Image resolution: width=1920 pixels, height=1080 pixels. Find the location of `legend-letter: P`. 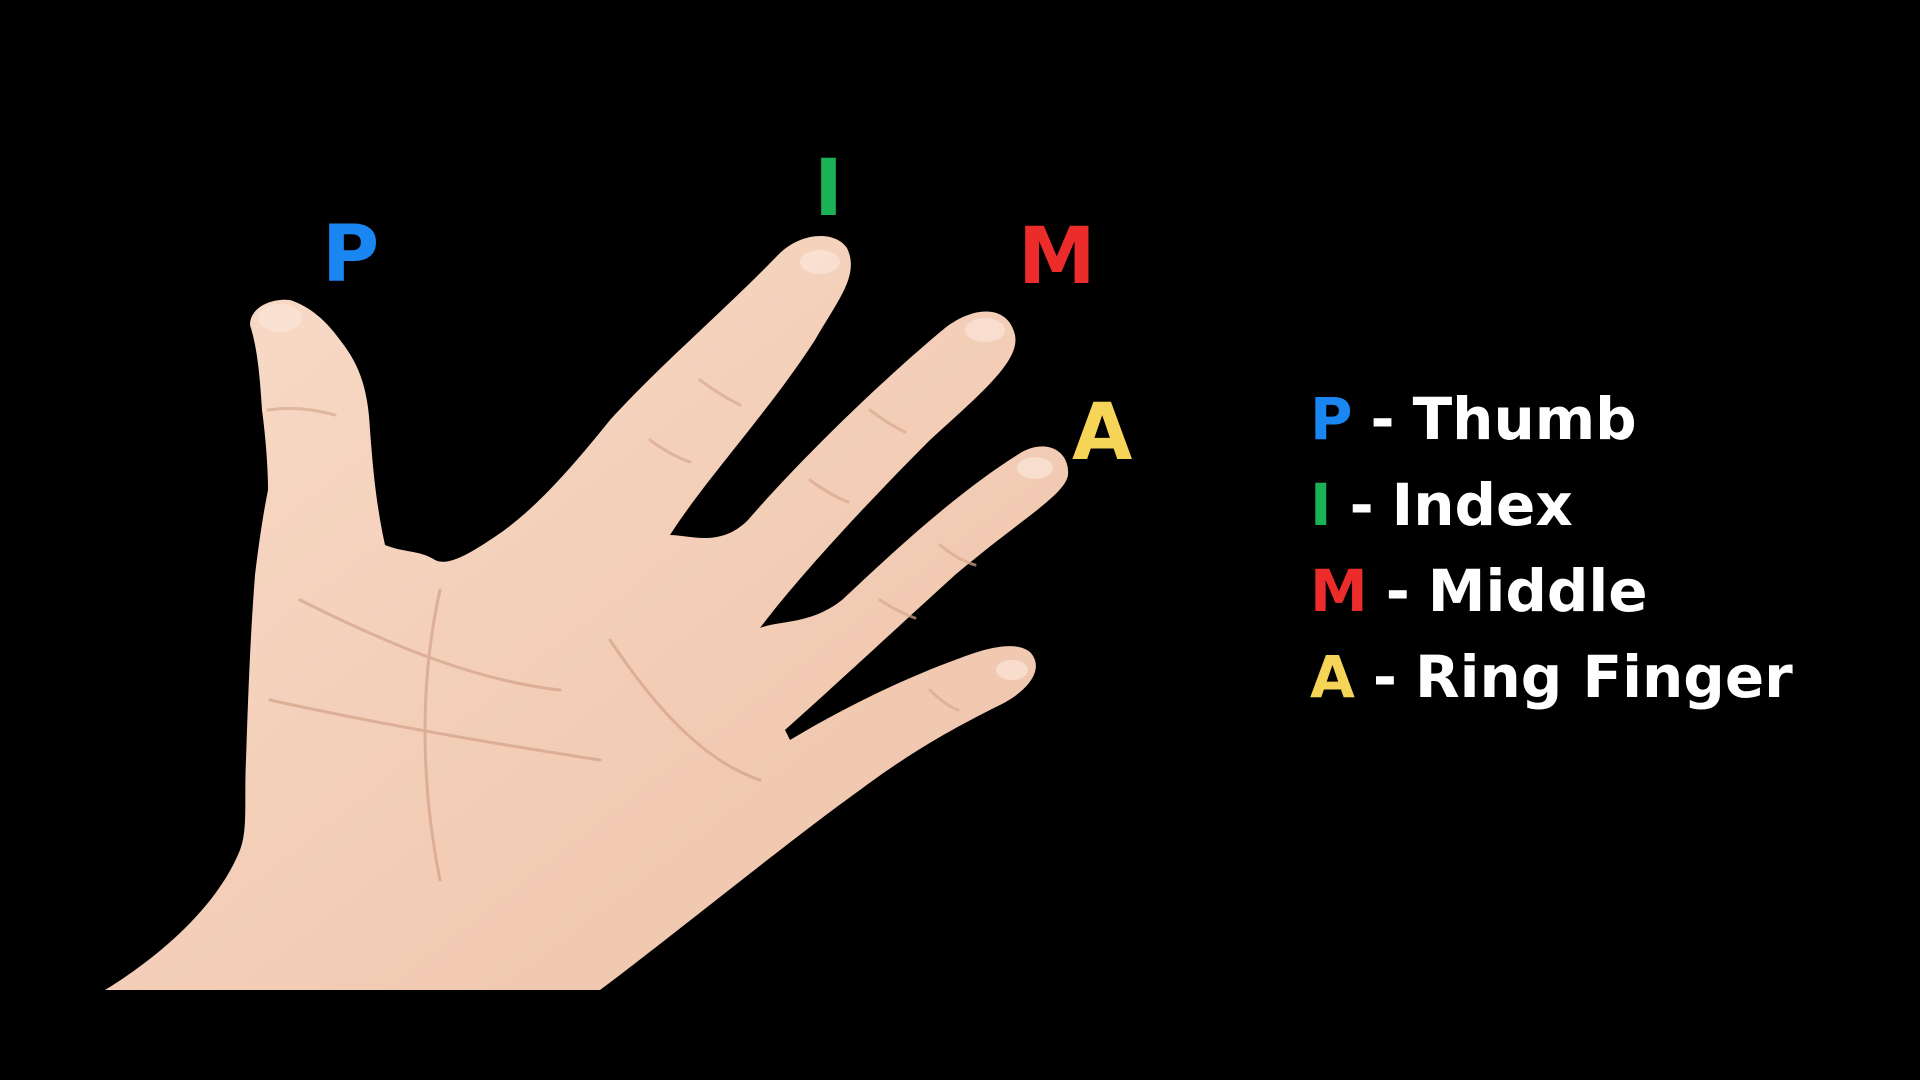

legend-letter: P is located at coordinates (1331, 419).